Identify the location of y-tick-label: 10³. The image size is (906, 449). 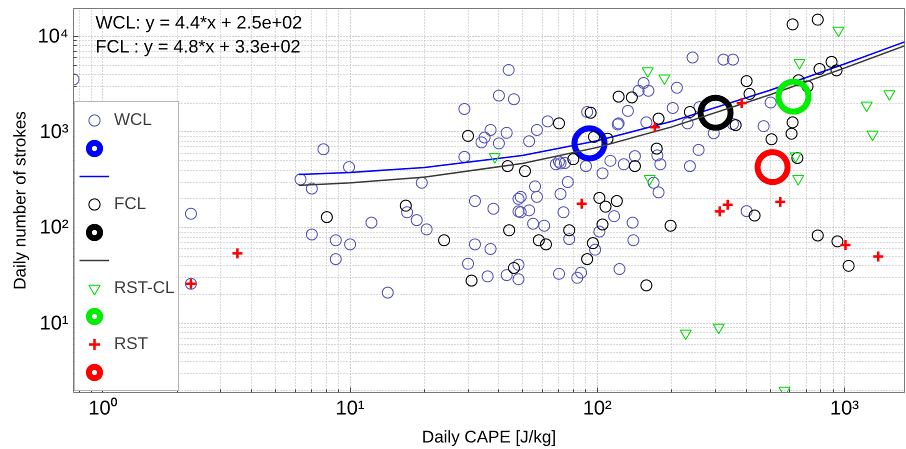
(54, 131).